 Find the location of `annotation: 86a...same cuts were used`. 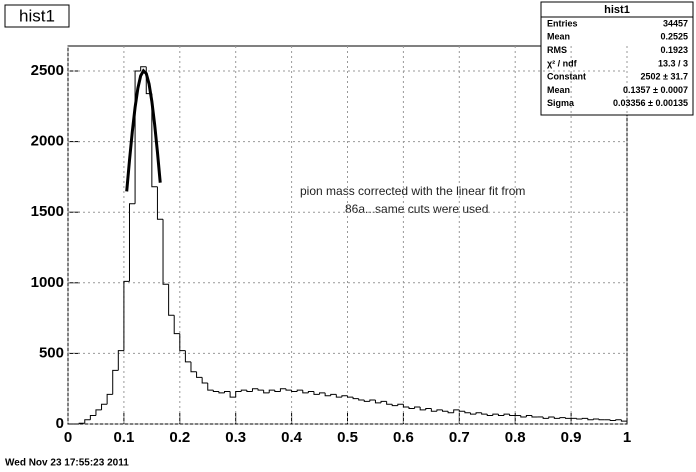

annotation: 86a...same cuts were used is located at coordinates (416, 209).